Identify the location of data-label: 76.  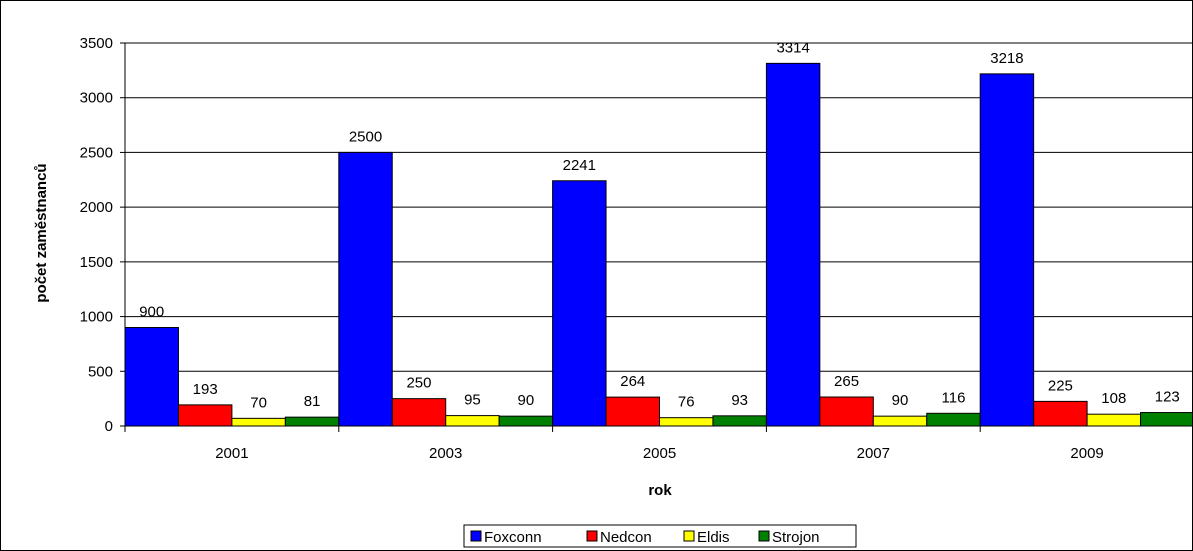
(686, 402).